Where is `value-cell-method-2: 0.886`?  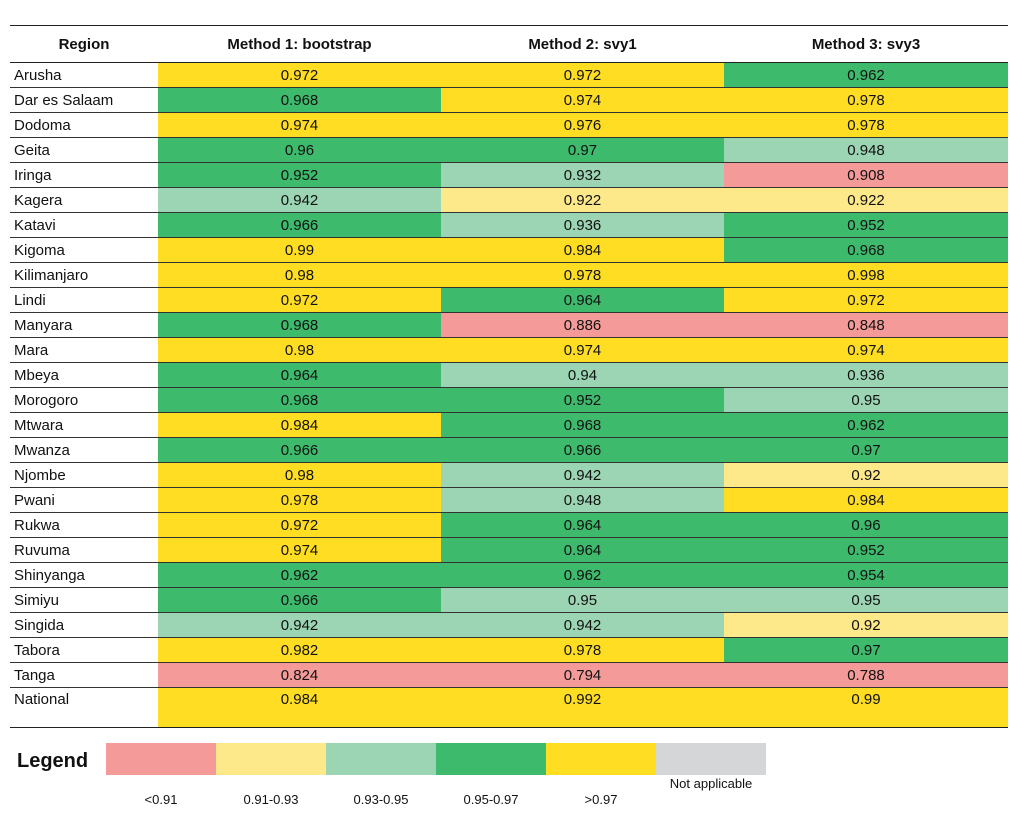
value-cell-method-2: 0.886 is located at coordinates (582, 325).